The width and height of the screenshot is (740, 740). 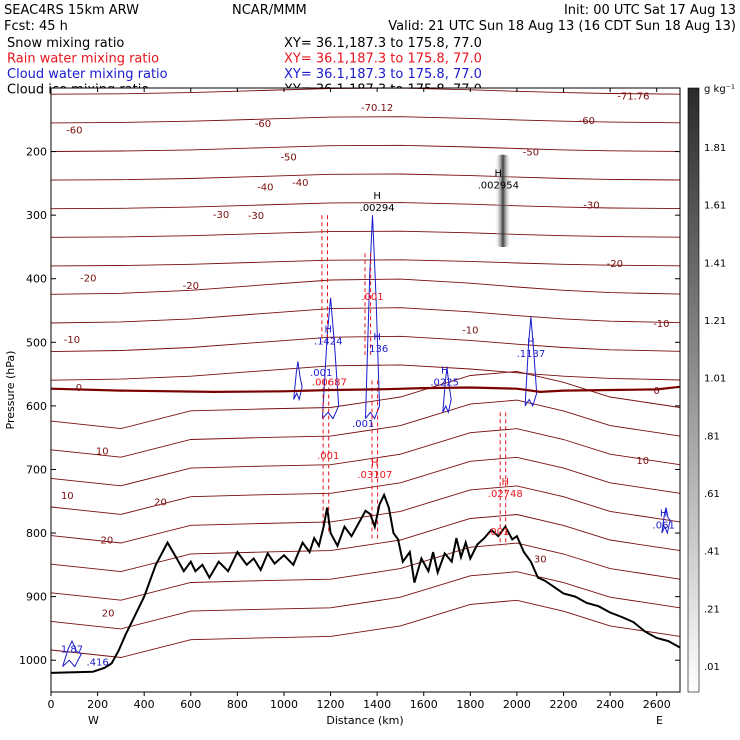 What do you see at coordinates (693, 390) in the screenshot?
I see `colorbar-ramp` at bounding box center [693, 390].